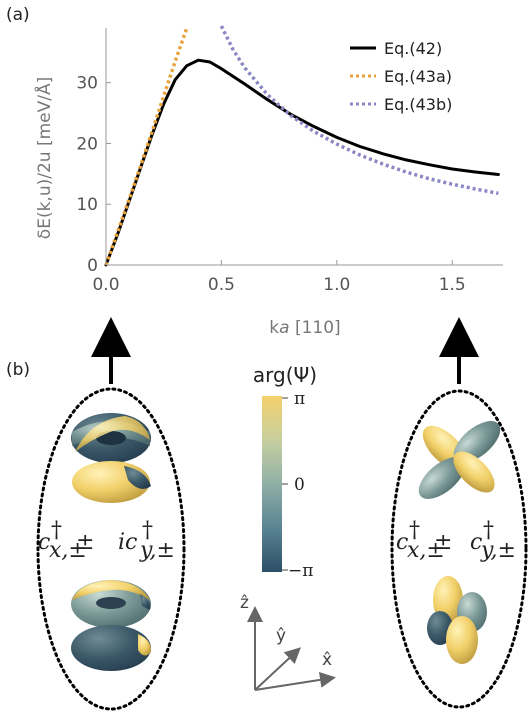 This screenshot has height=714, width=531. I want to click on y-axis-title: δE(k,u)/2u [meV/Å], so click(44, 158).